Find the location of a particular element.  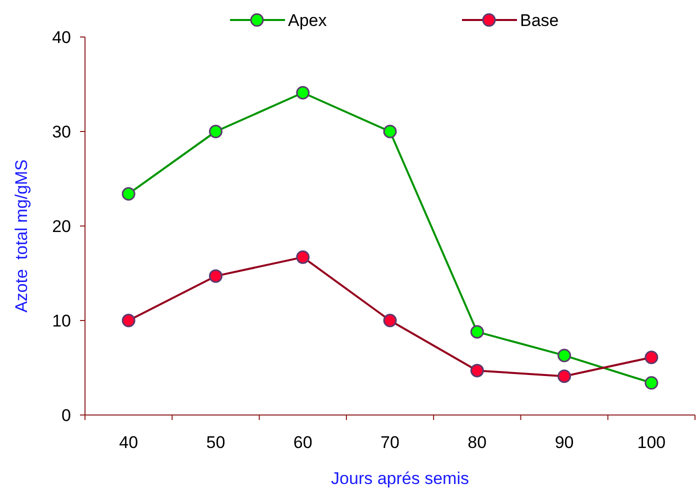

y-tick-label: 40 is located at coordinates (61, 37).